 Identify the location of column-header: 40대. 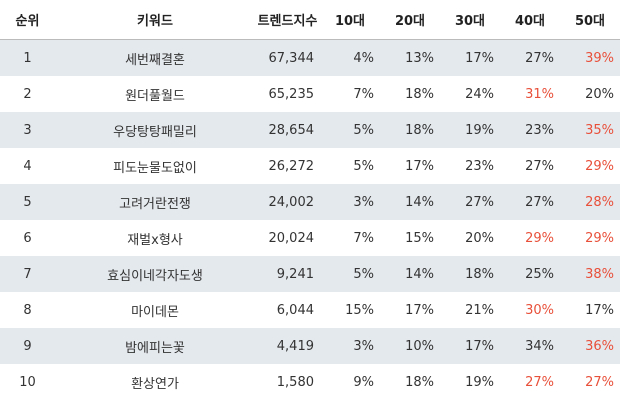
(530, 20).